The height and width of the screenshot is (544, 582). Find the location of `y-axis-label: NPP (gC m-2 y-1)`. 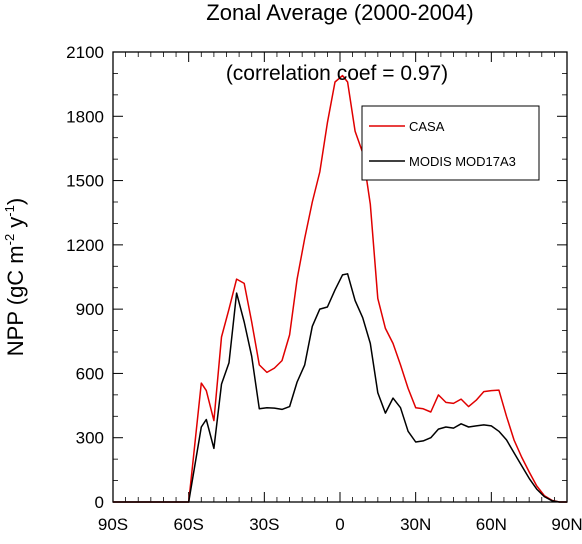

y-axis-label: NPP (gC m-2 y-1) is located at coordinates (15, 277).